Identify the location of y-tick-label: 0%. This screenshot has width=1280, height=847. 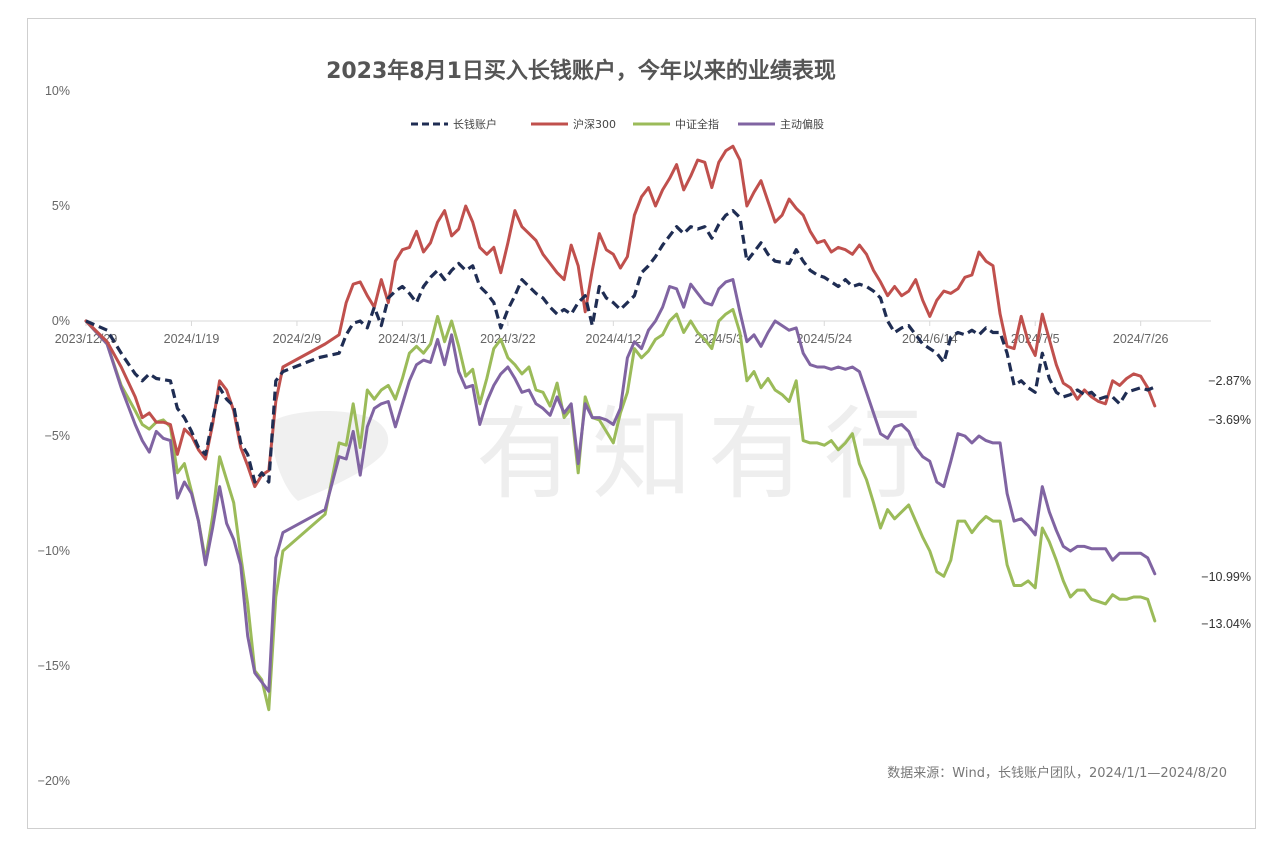
(61, 321).